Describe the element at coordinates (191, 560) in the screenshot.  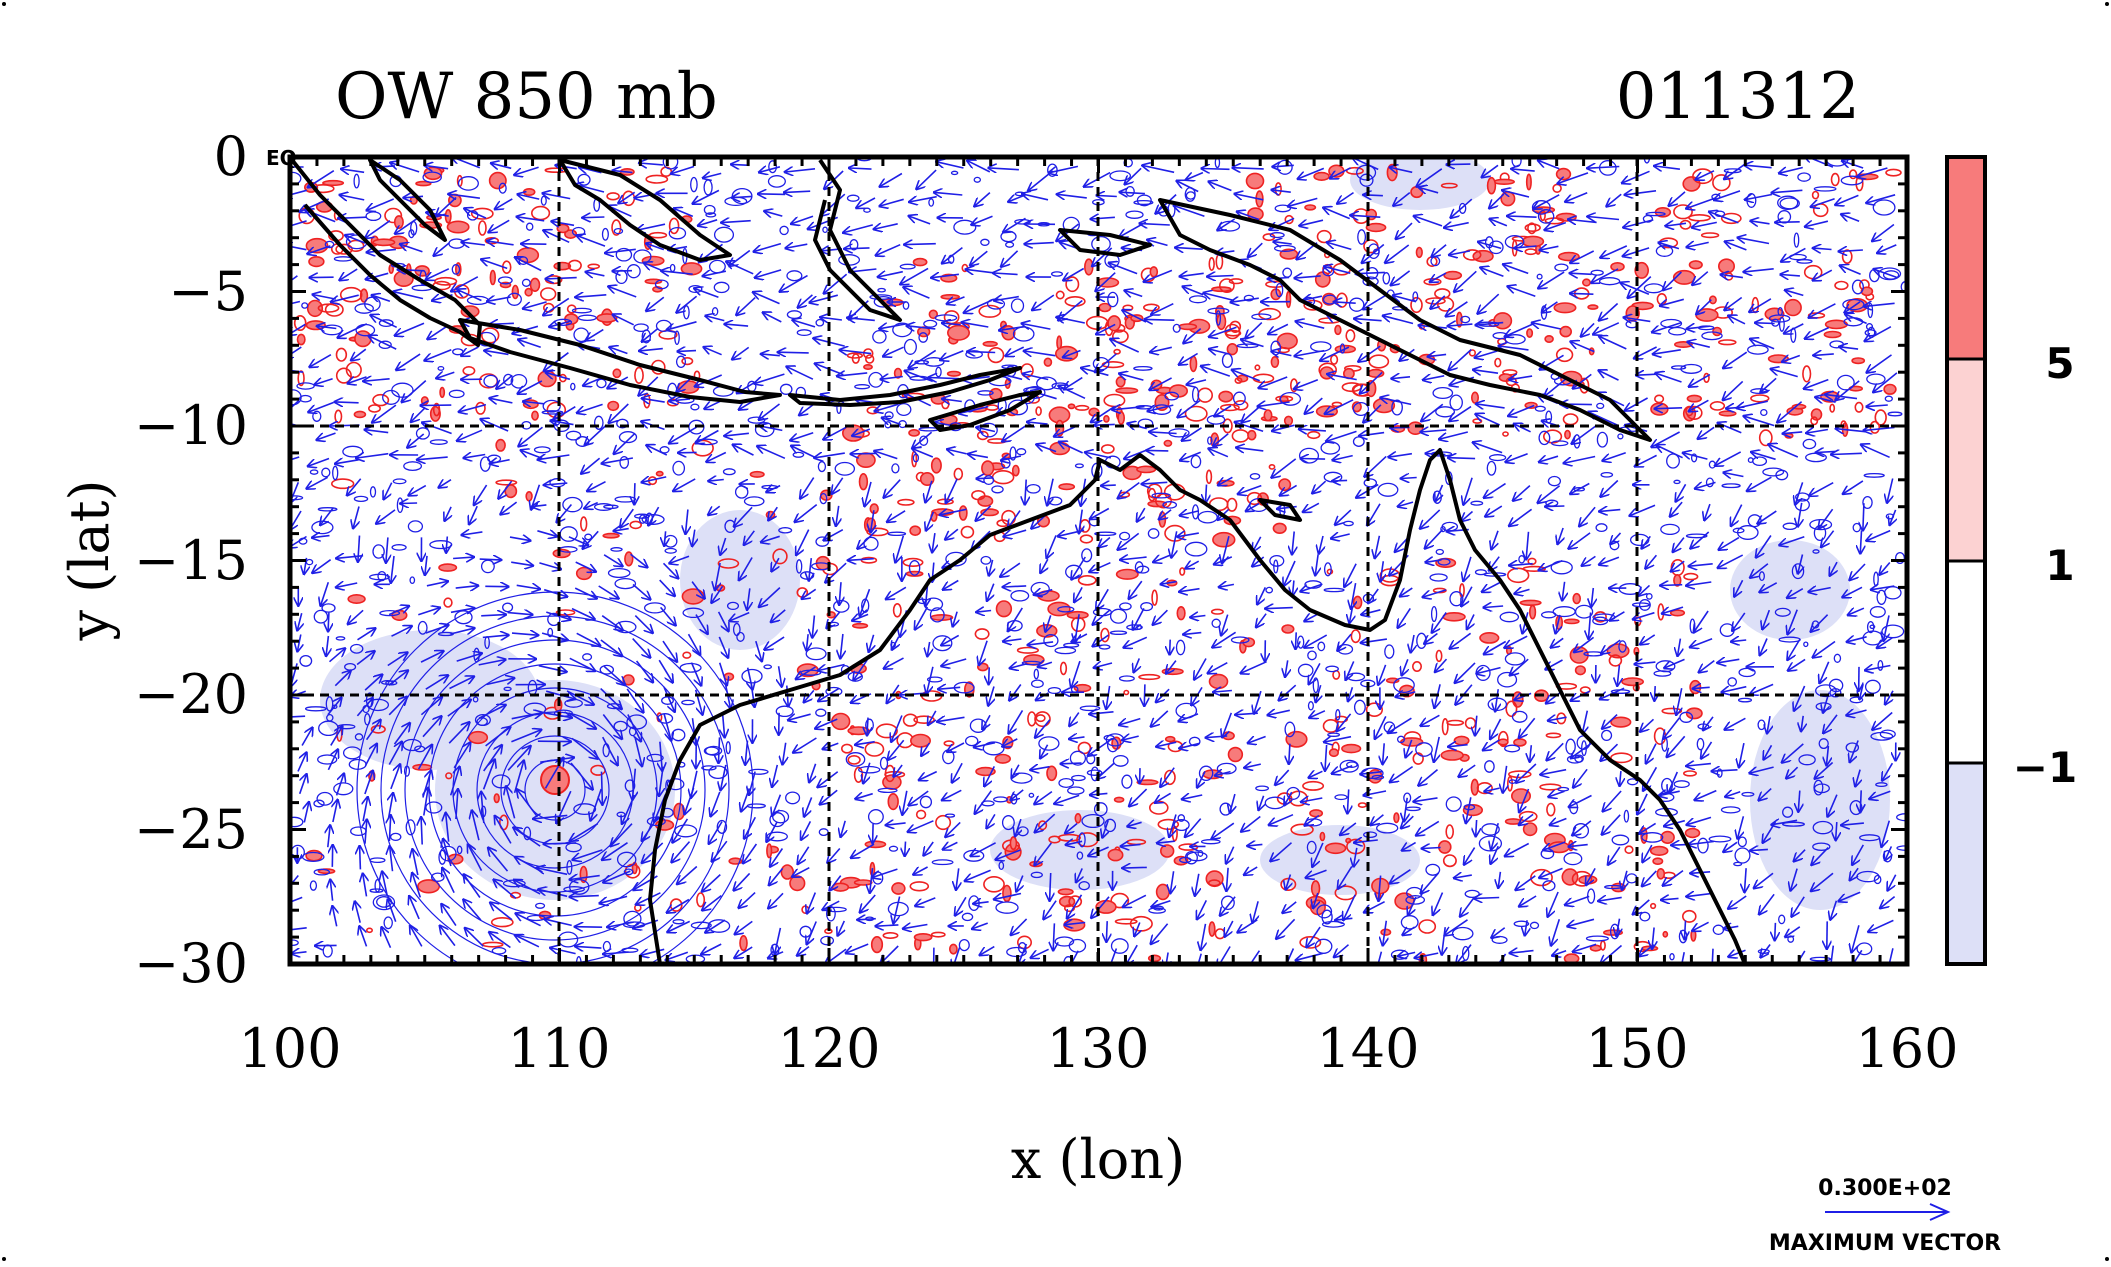
I see `y-tick-labels: 0 −5 −10 −15 −20 −25 −30` at that location.